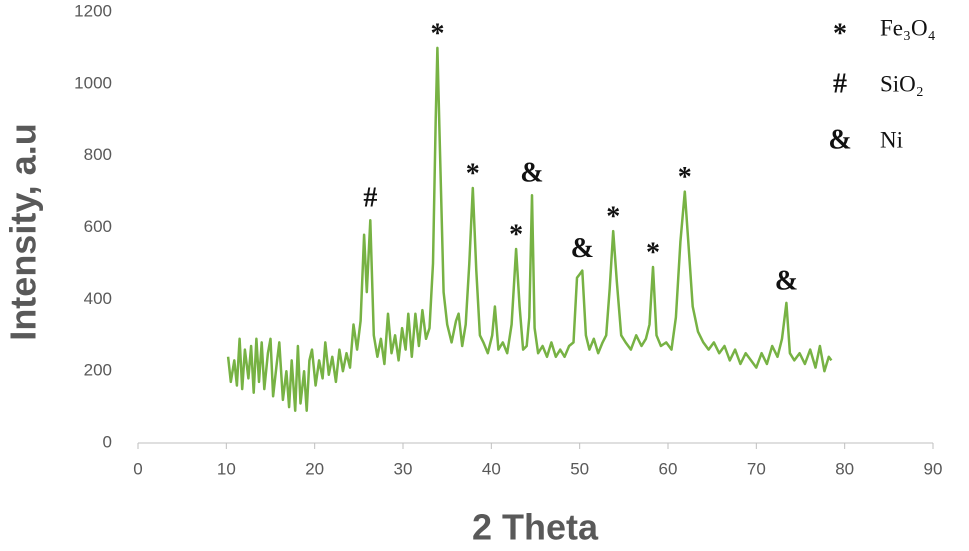  What do you see at coordinates (403, 468) in the screenshot?
I see `x-tick-label: 30` at bounding box center [403, 468].